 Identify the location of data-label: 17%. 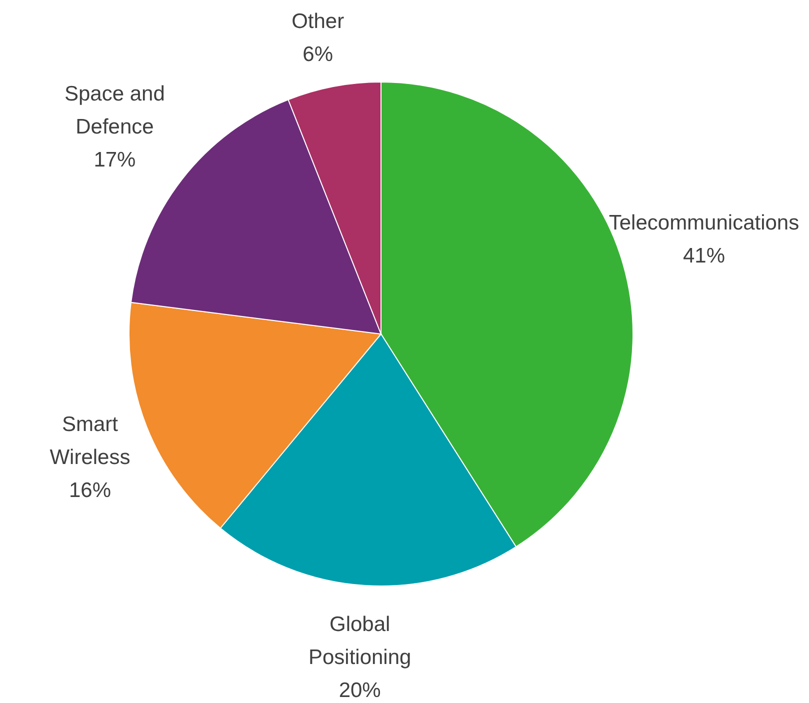
(115, 159).